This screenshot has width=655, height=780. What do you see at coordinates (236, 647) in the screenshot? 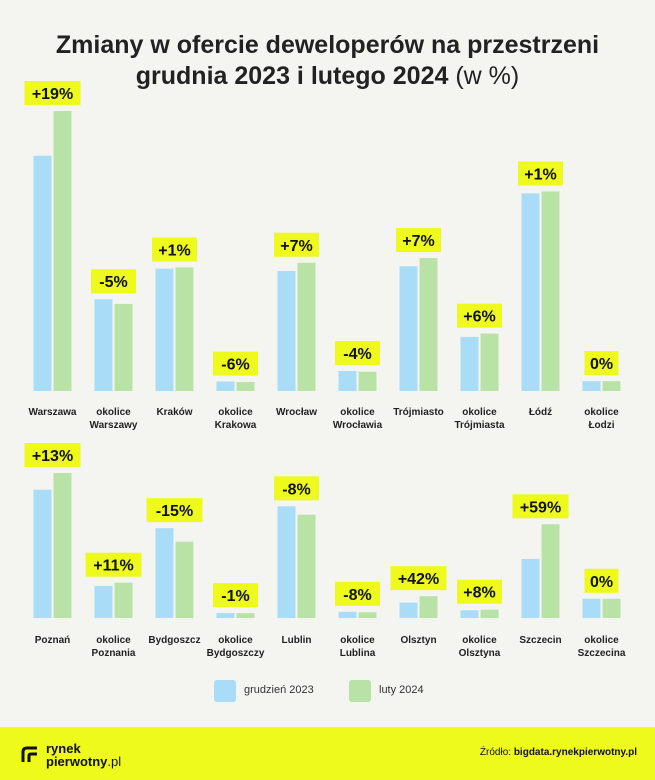
I see `category-label-2-4: okolice Bydgoszczy` at bounding box center [236, 647].